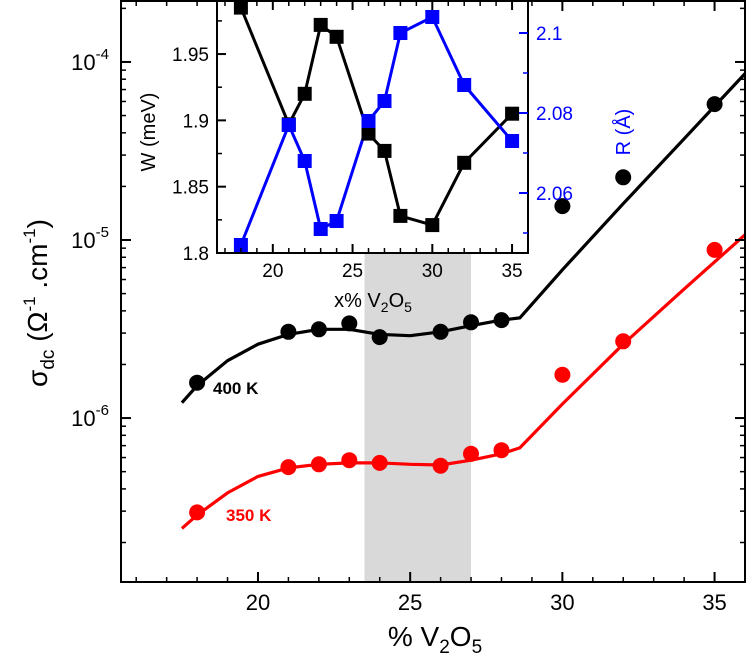 The width and height of the screenshot is (747, 661). I want to click on x-axis-label-sub1: 2, so click(444, 647).